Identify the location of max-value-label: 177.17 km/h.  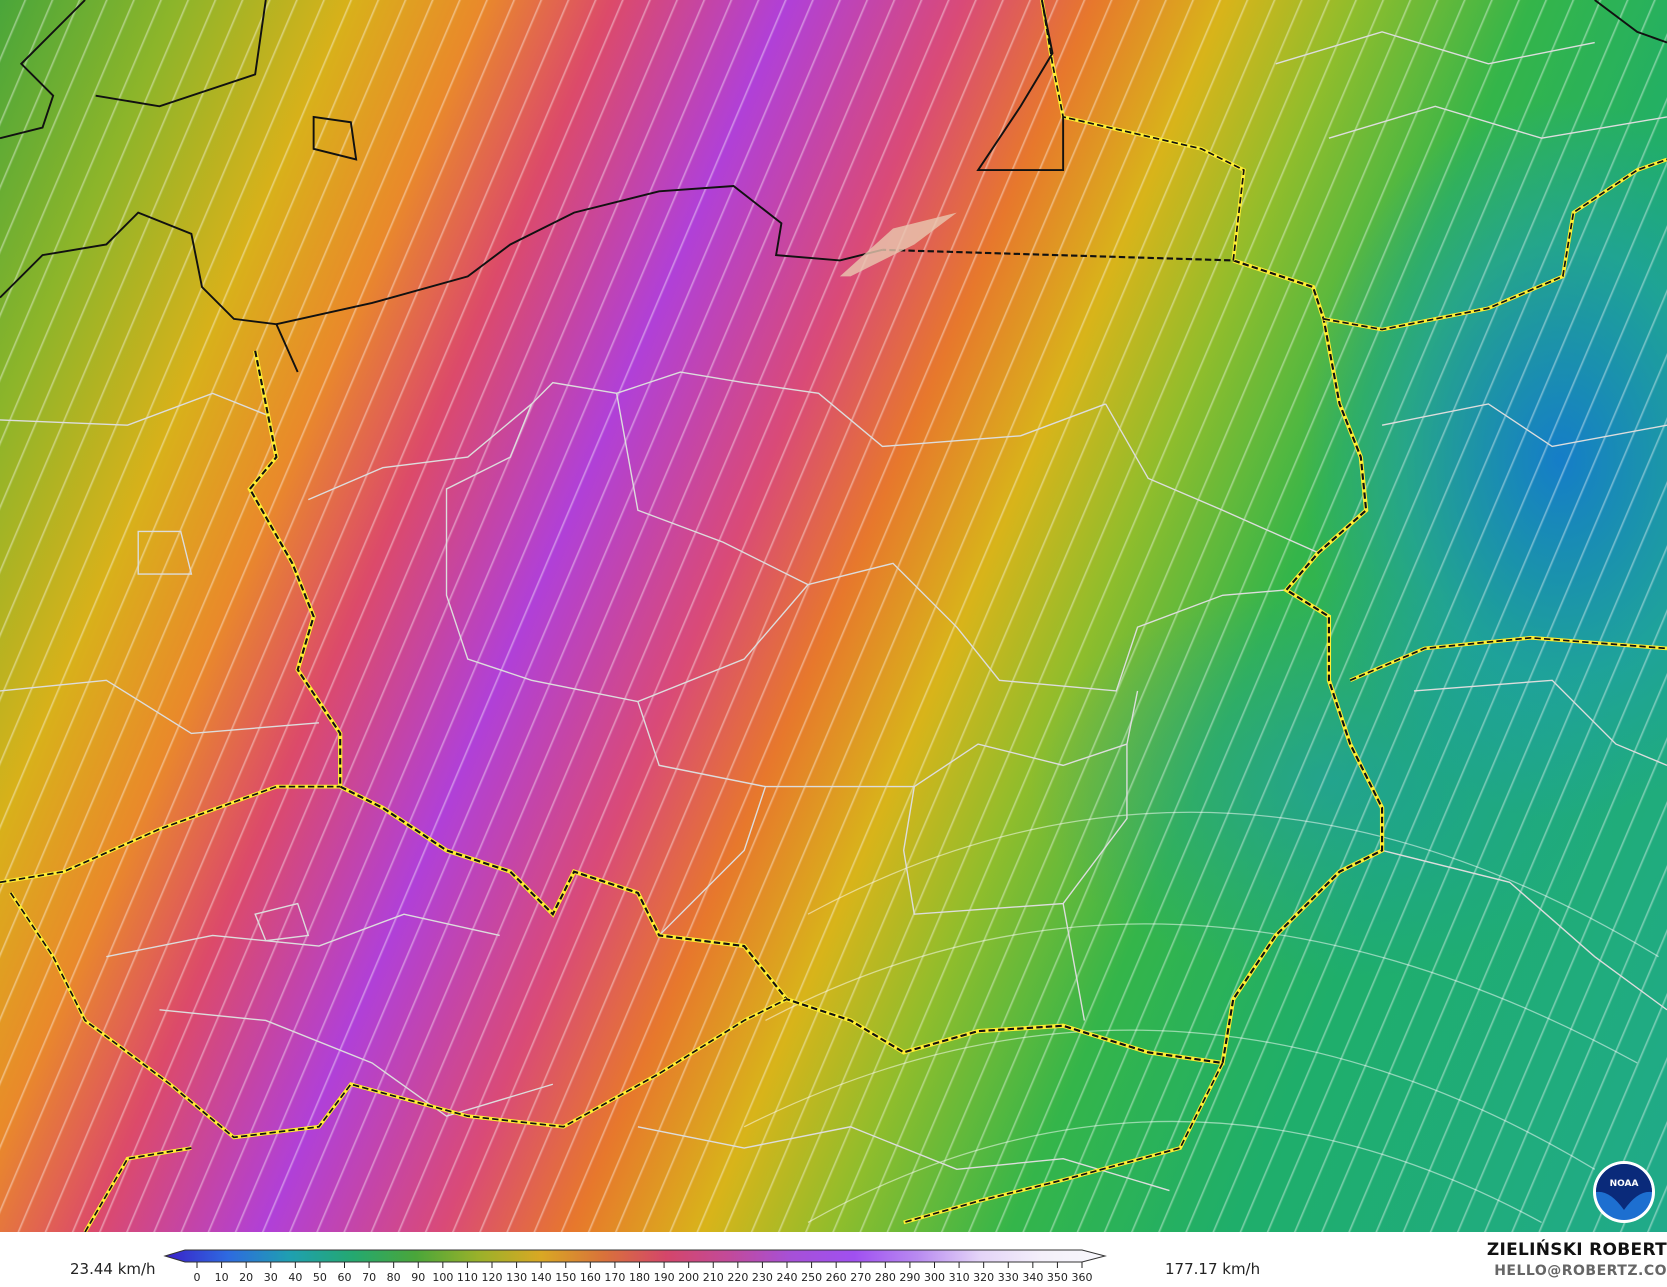
(1213, 1269).